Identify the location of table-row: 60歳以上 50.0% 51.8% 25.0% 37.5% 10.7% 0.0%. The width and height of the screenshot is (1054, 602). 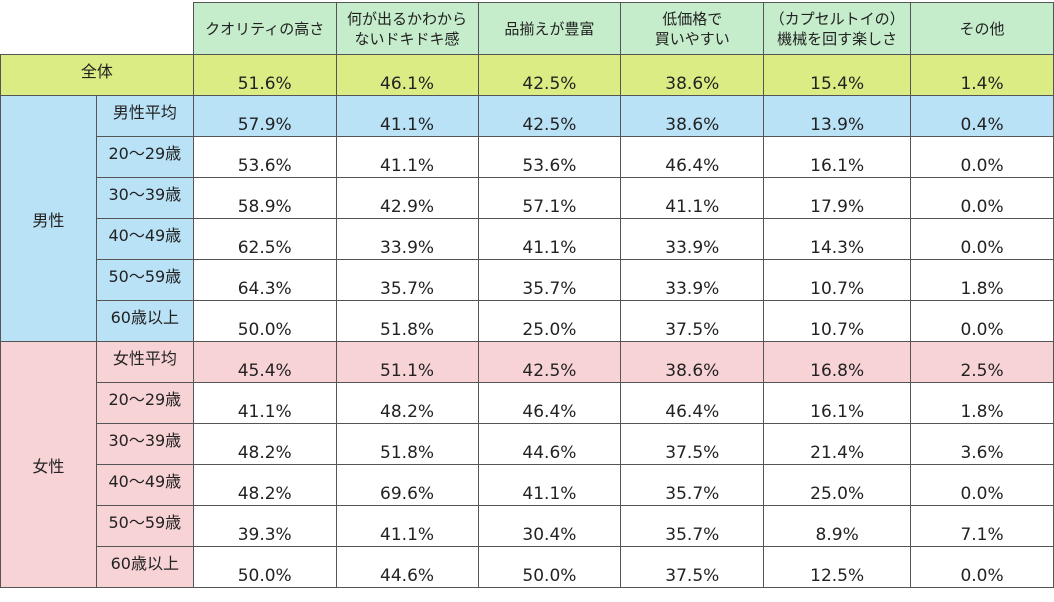
(527, 321).